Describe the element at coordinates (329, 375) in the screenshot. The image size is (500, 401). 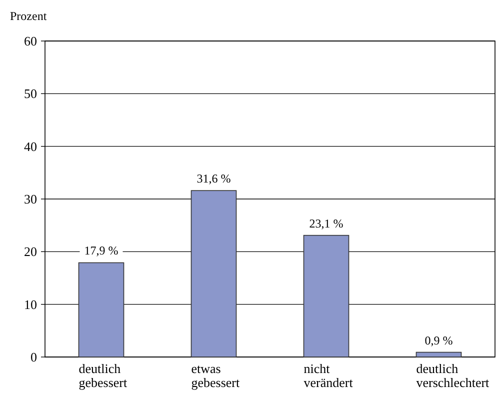
I see `x-tick-label: nicht verändert` at that location.